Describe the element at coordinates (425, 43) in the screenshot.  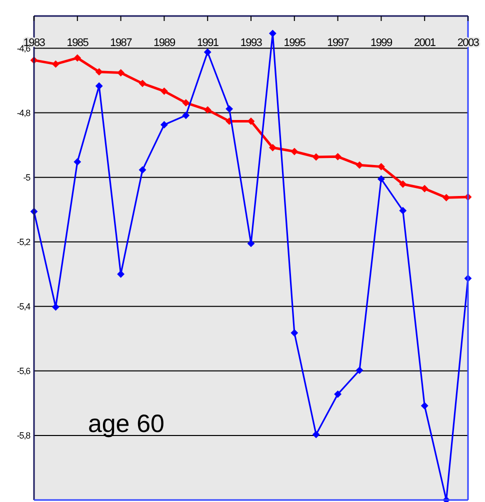
I see `x-tick-label: 2001` at that location.